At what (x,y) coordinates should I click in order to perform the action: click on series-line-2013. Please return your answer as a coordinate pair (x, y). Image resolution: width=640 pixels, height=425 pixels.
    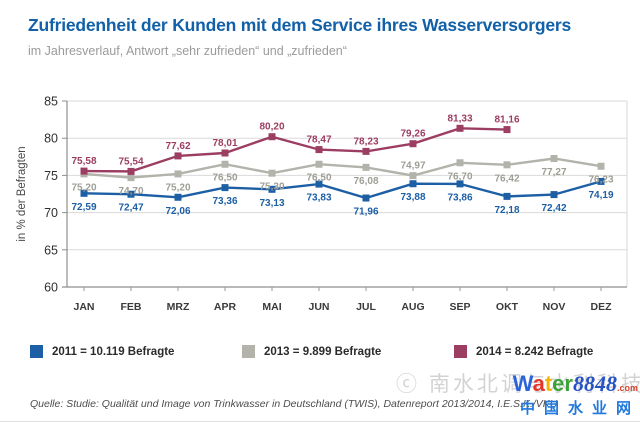
    Looking at the image, I should click on (342, 168).